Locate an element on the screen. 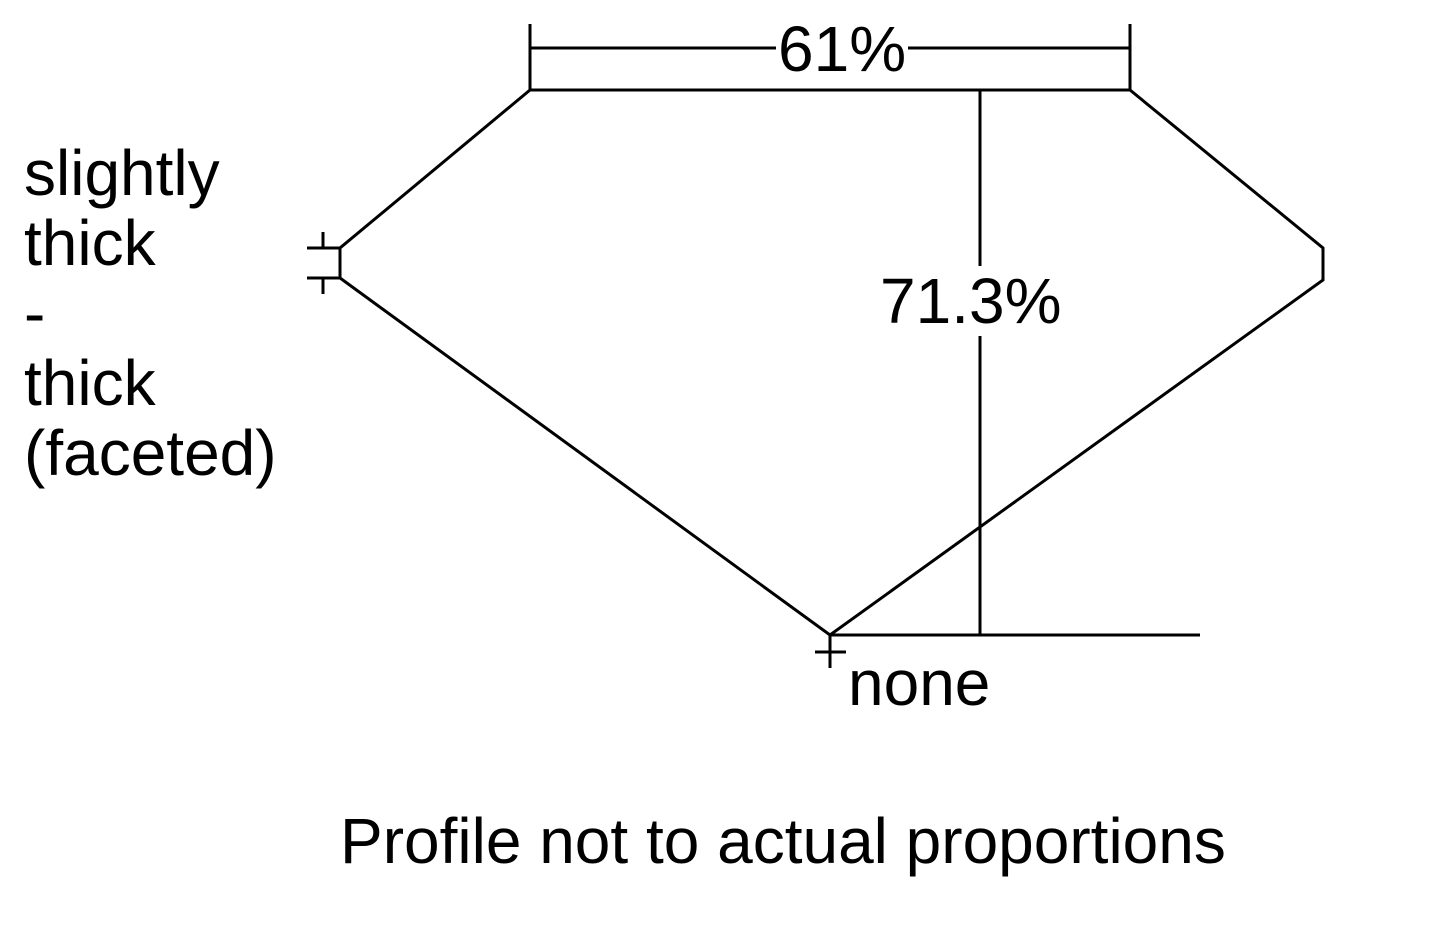  culet-label: none is located at coordinates (919, 683).